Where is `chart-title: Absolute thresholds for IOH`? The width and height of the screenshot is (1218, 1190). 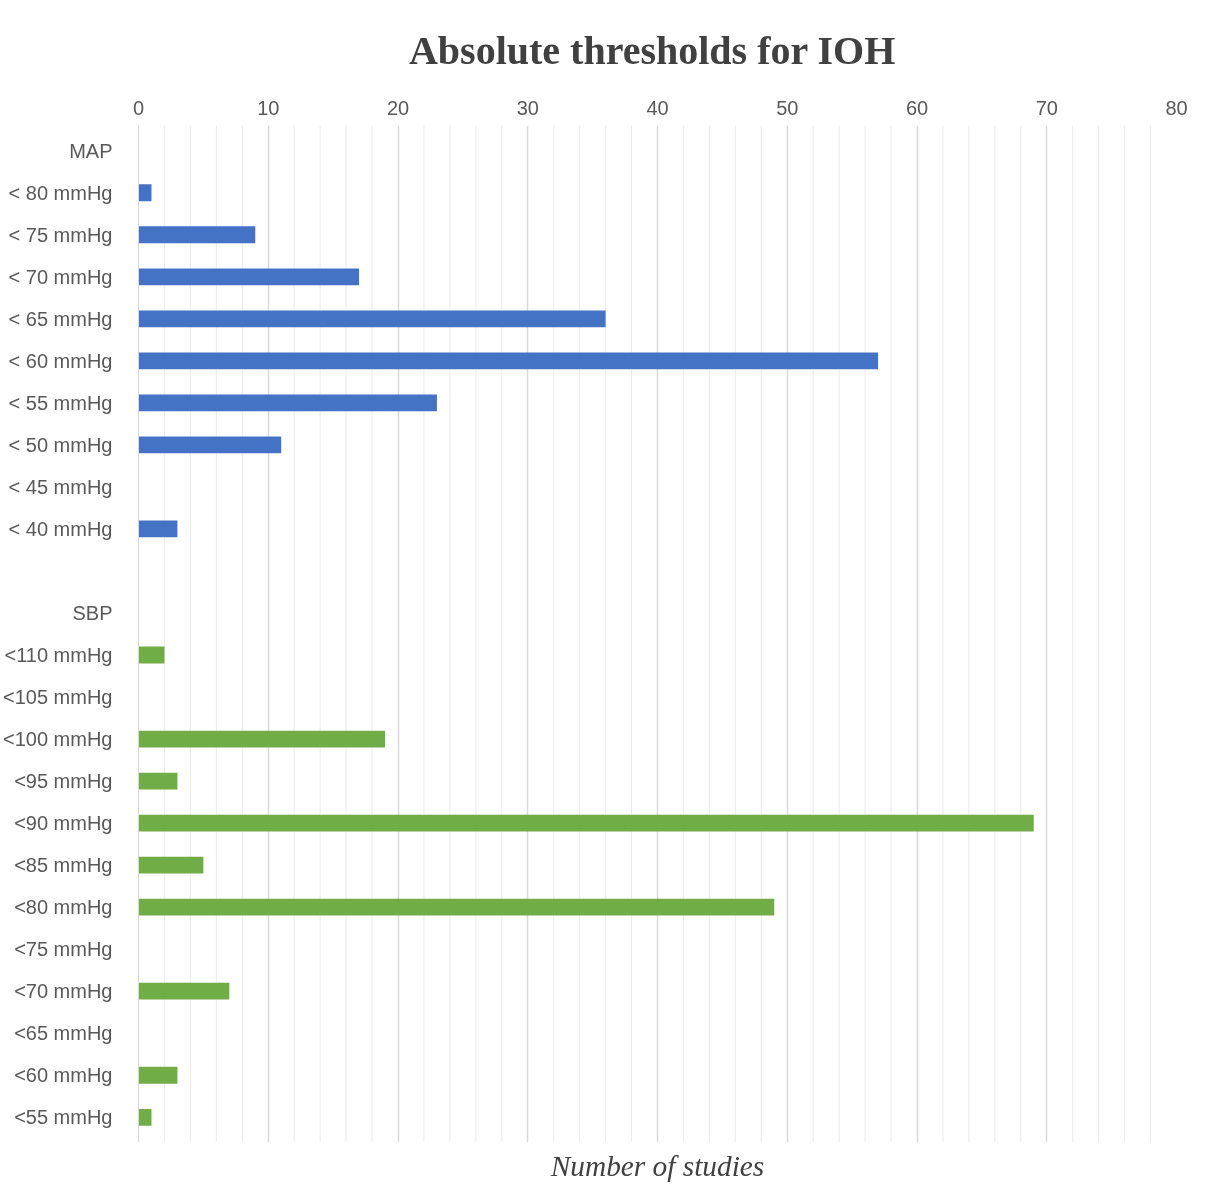 chart-title: Absolute thresholds for IOH is located at coordinates (652, 50).